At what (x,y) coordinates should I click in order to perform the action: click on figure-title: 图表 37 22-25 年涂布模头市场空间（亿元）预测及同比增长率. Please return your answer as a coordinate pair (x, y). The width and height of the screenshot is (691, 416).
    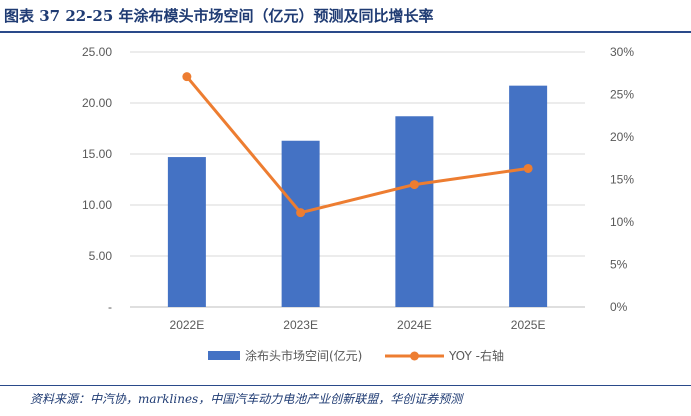
    Looking at the image, I should click on (219, 16).